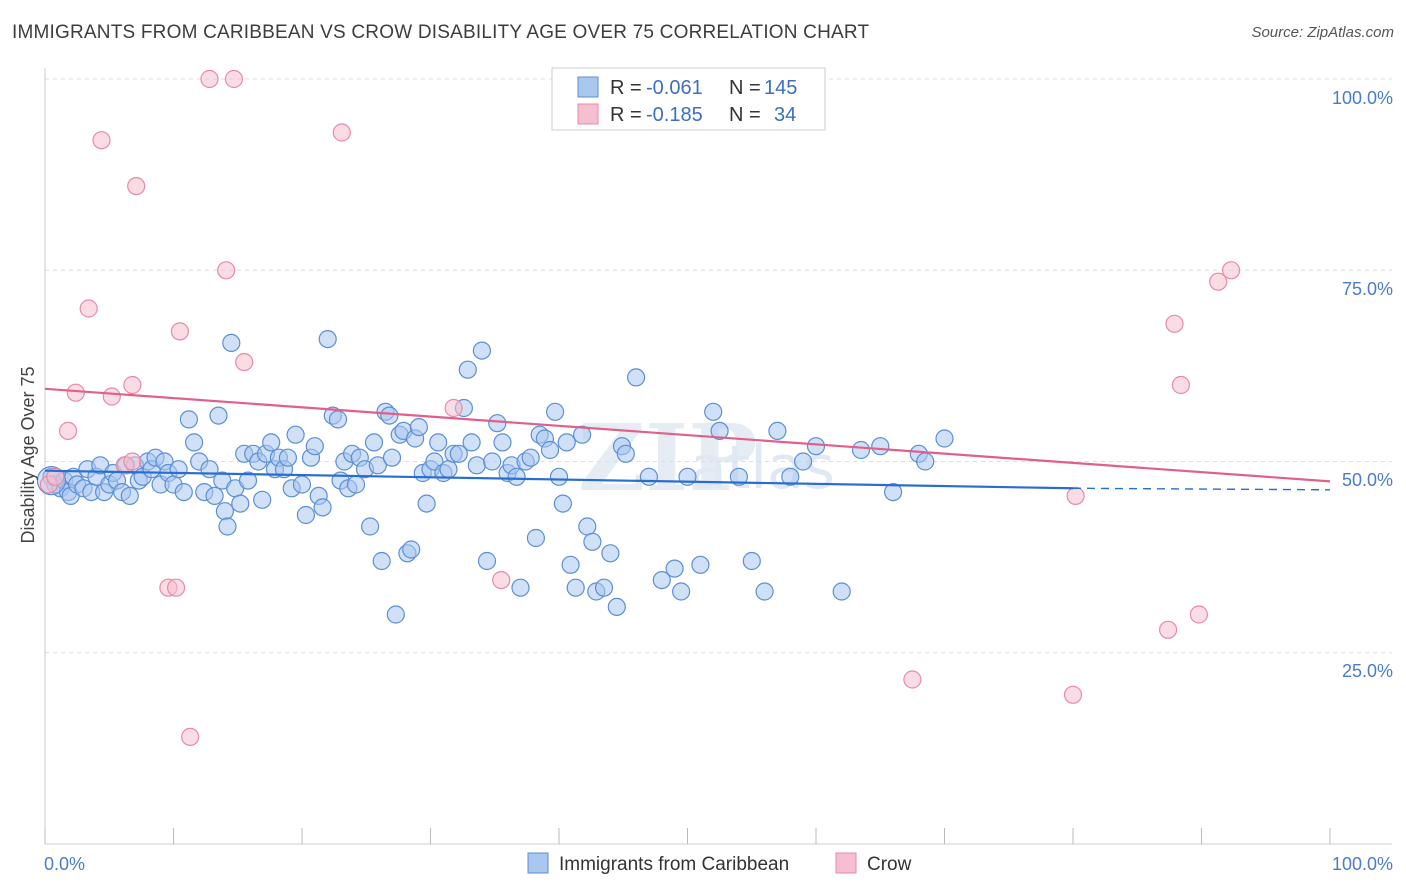 This screenshot has height=892, width=1406. I want to click on legend-n-value-1: 145, so click(780, 88).